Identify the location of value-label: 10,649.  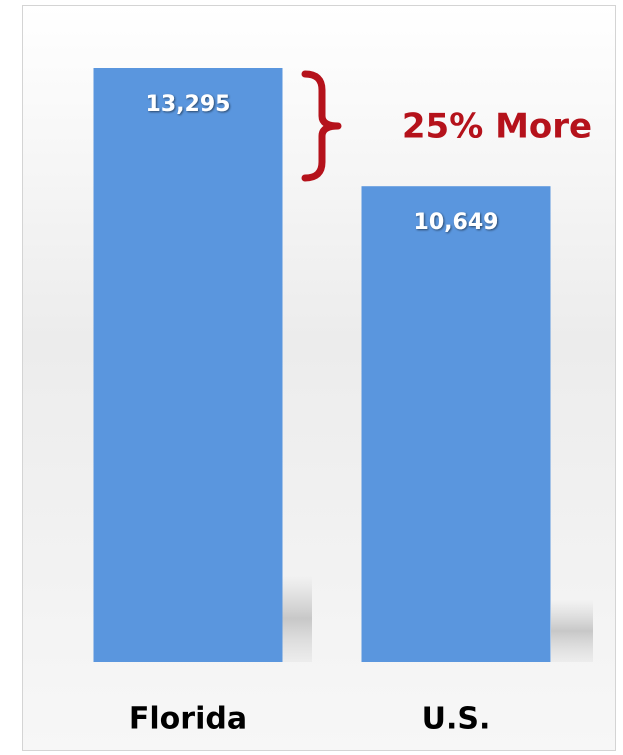
(456, 222).